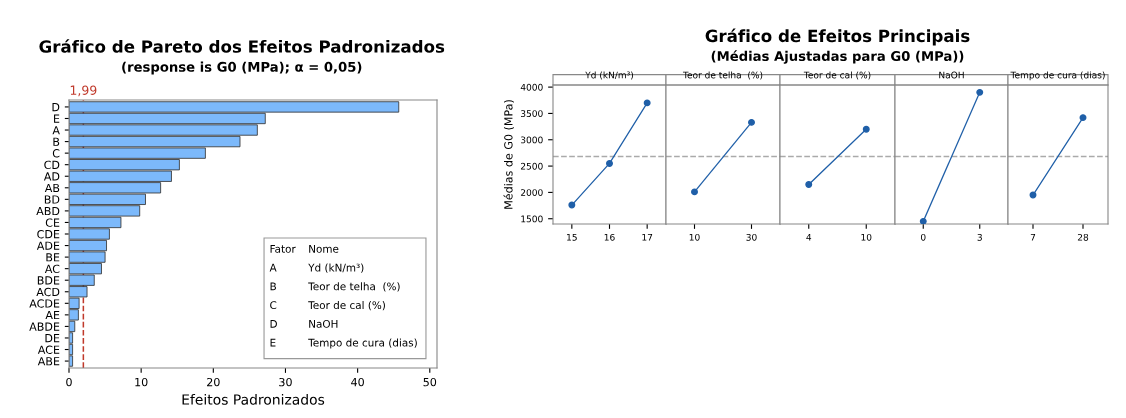 The height and width of the screenshot is (418, 1126). I want to click on y-tick-label: ADE, so click(48, 245).